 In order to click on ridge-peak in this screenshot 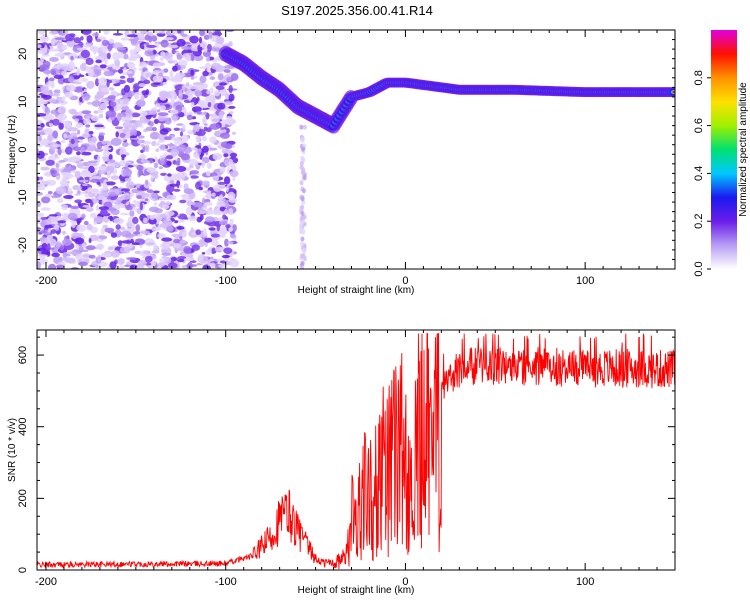, I will do `click(673, 92)`.